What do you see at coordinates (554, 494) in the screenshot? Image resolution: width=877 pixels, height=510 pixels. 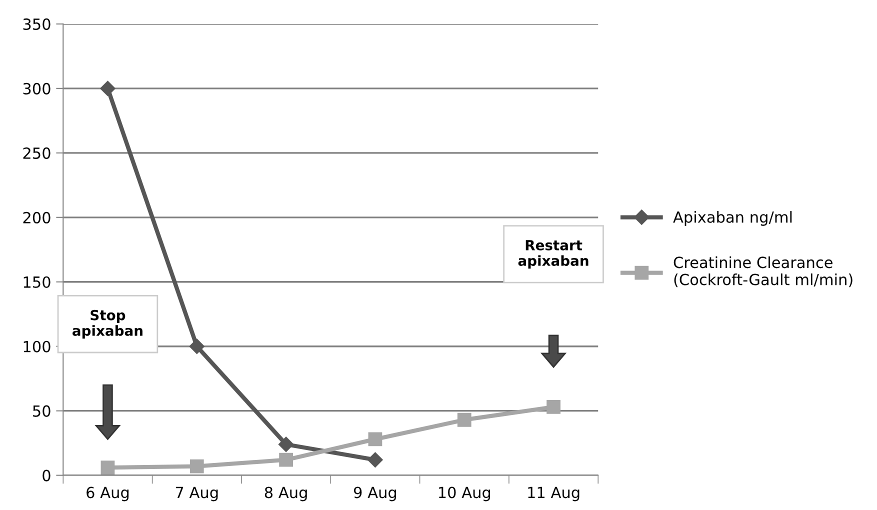 I see `x-tick-label: 11 Aug` at bounding box center [554, 494].